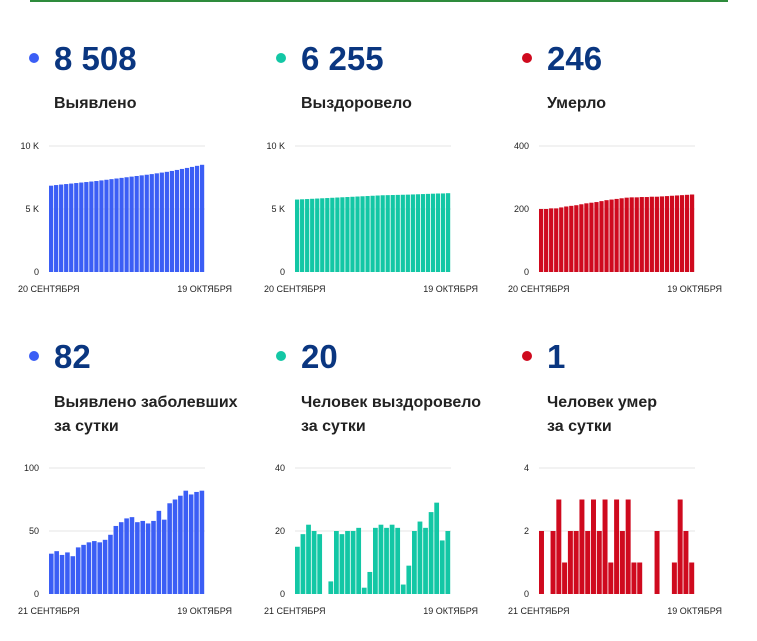 The height and width of the screenshot is (641, 757). Describe the element at coordinates (319, 356) in the screenshot. I see `stat-value: 20` at that location.